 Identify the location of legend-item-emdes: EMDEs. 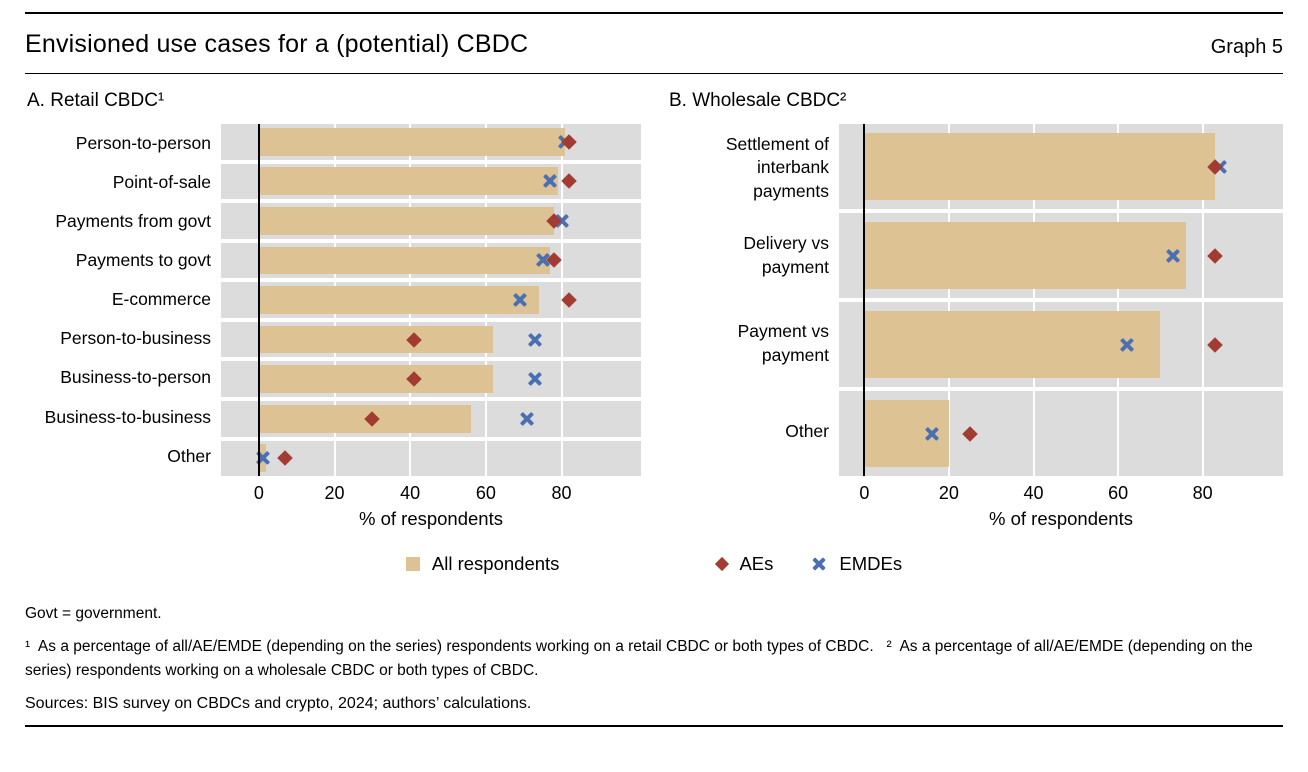
(856, 564).